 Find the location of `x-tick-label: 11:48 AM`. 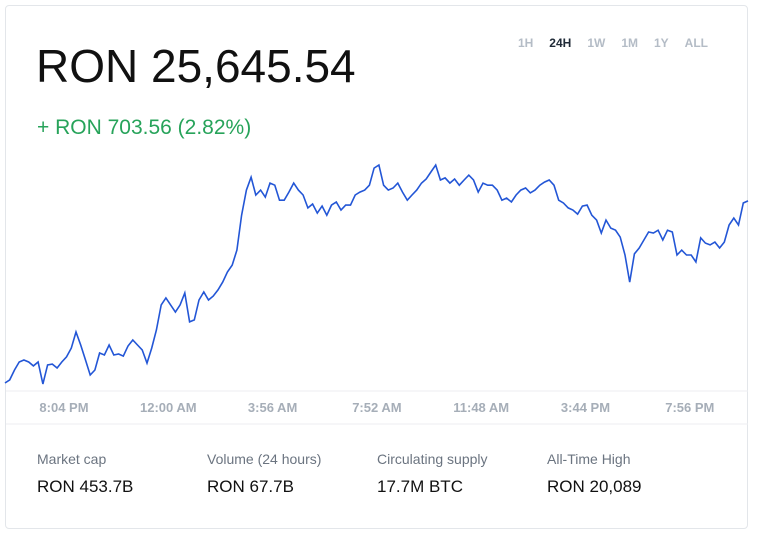

x-tick-label: 11:48 AM is located at coordinates (481, 407).